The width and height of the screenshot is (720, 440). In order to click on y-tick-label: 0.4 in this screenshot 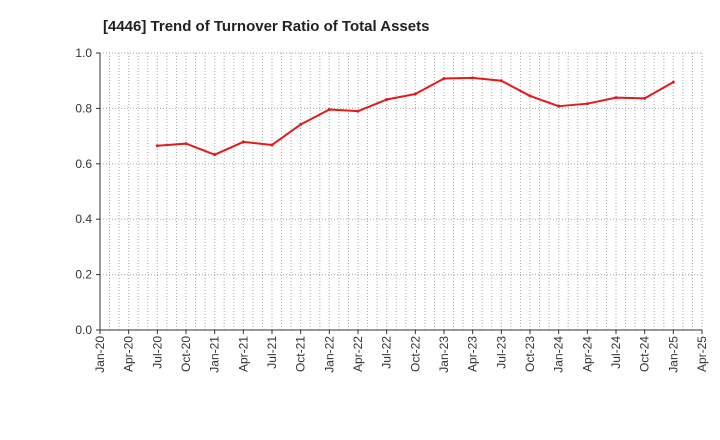, I will do `click(83, 219)`.